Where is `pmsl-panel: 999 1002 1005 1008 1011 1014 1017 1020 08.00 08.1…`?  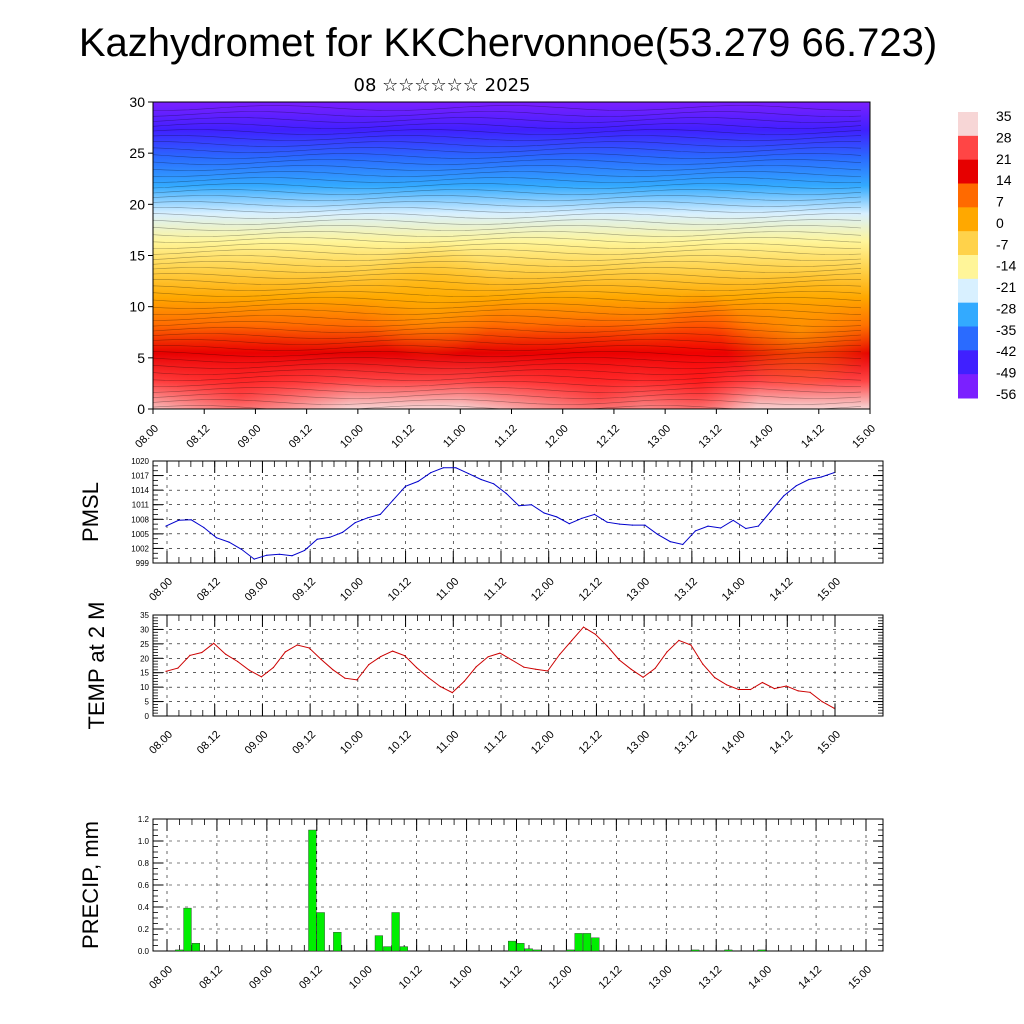 pmsl-panel: 999 1002 1005 1008 1011 1014 1017 1020 08.00 08.1… is located at coordinates (481, 530).